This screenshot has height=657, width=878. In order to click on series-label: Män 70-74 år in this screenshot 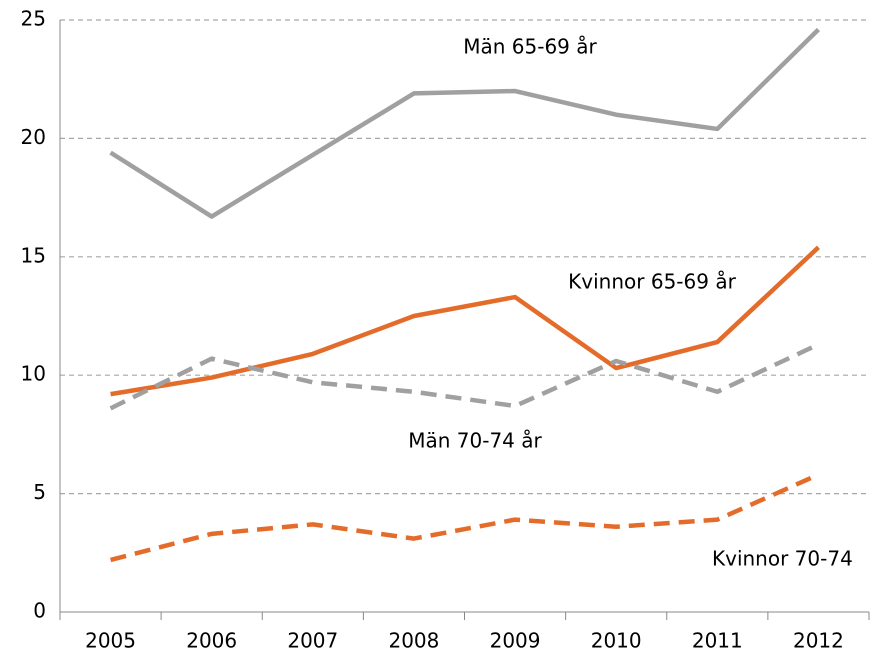, I will do `click(475, 441)`.